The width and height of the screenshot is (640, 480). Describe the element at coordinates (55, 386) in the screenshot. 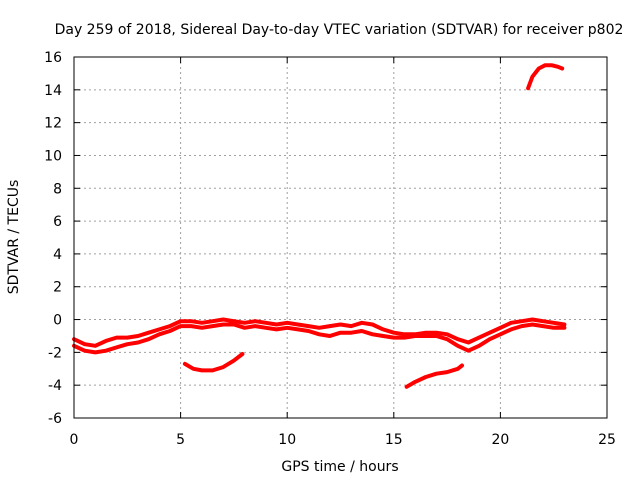

I see `y-tick-label: -4` at that location.